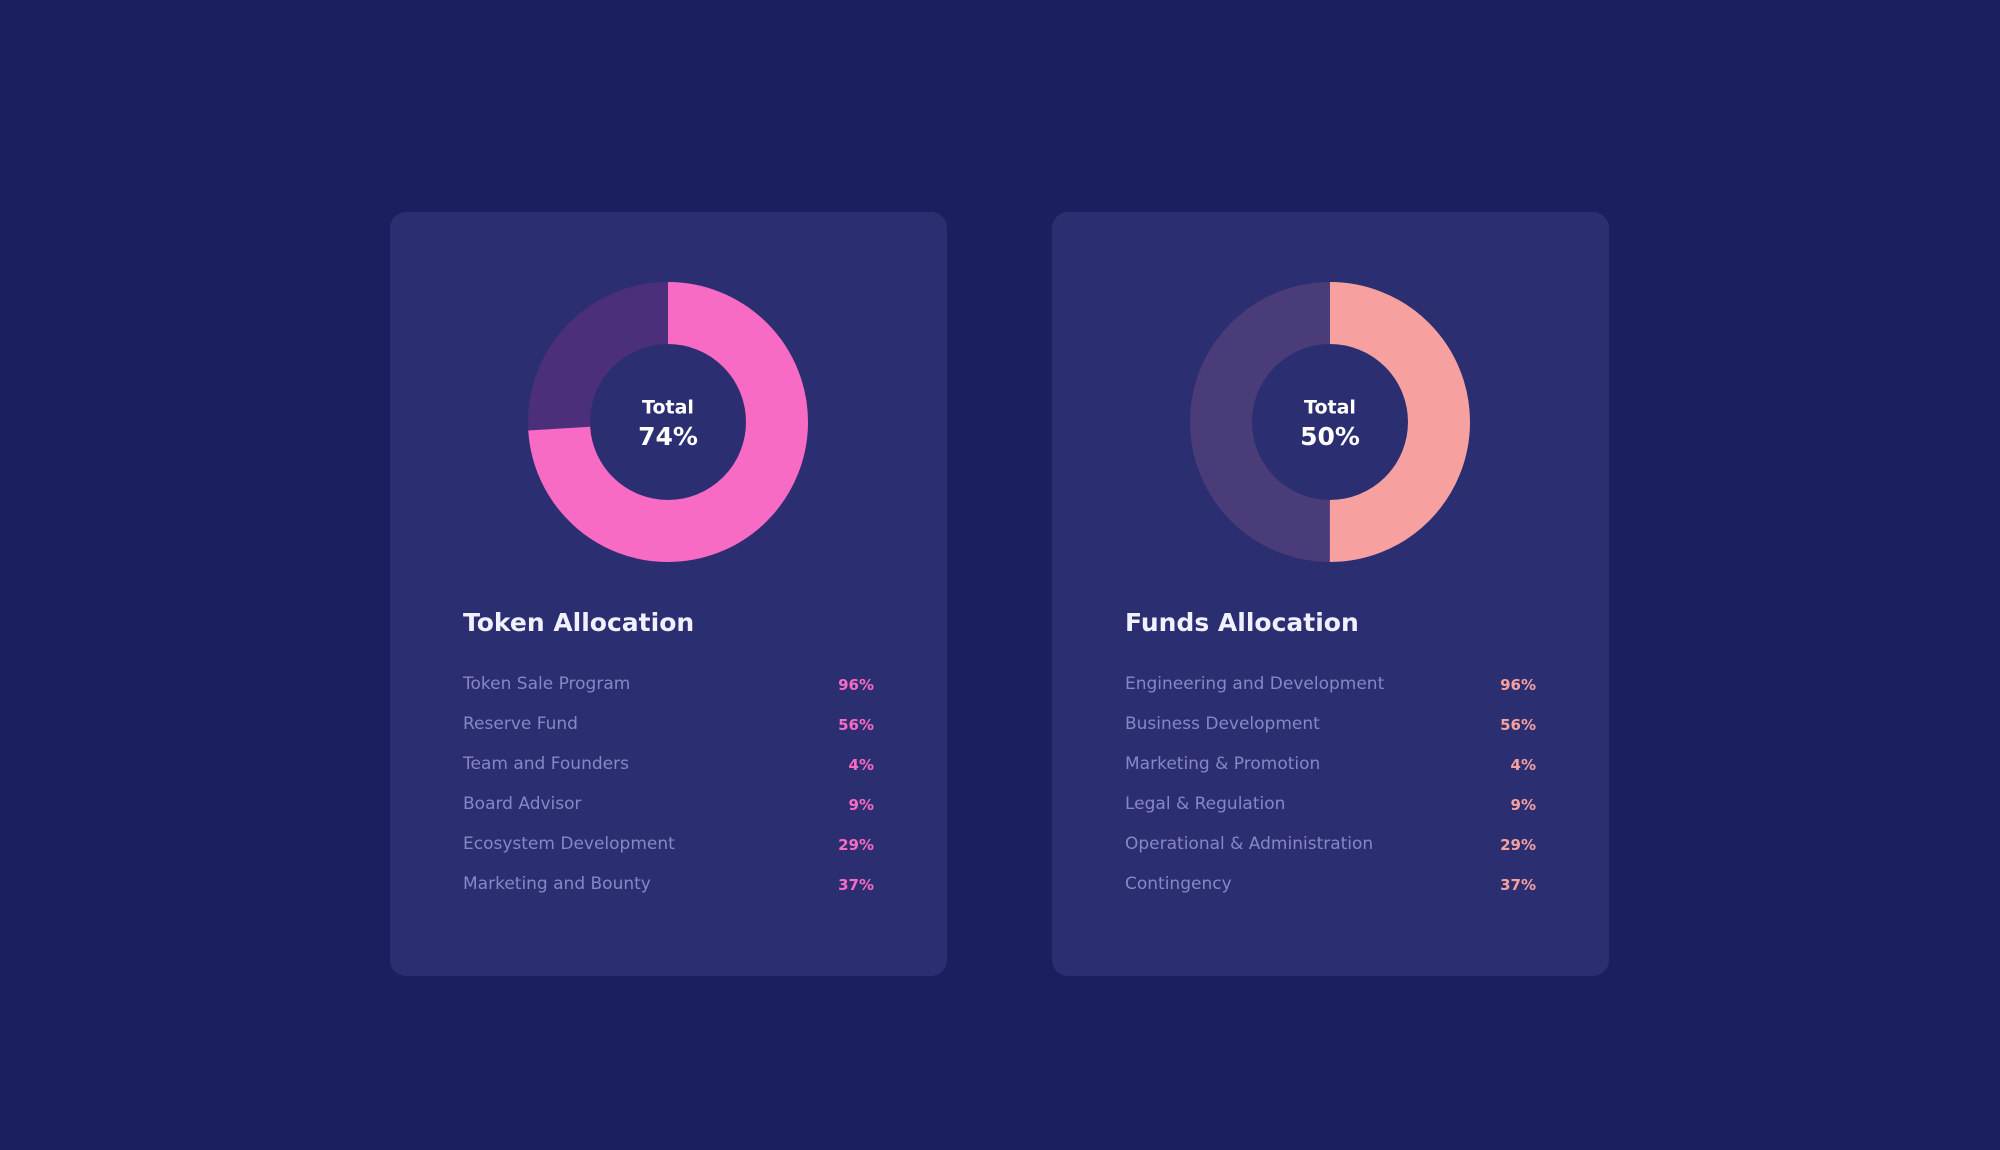 The height and width of the screenshot is (1150, 2000). Describe the element at coordinates (1222, 724) in the screenshot. I see `row-label: Business Development` at that location.